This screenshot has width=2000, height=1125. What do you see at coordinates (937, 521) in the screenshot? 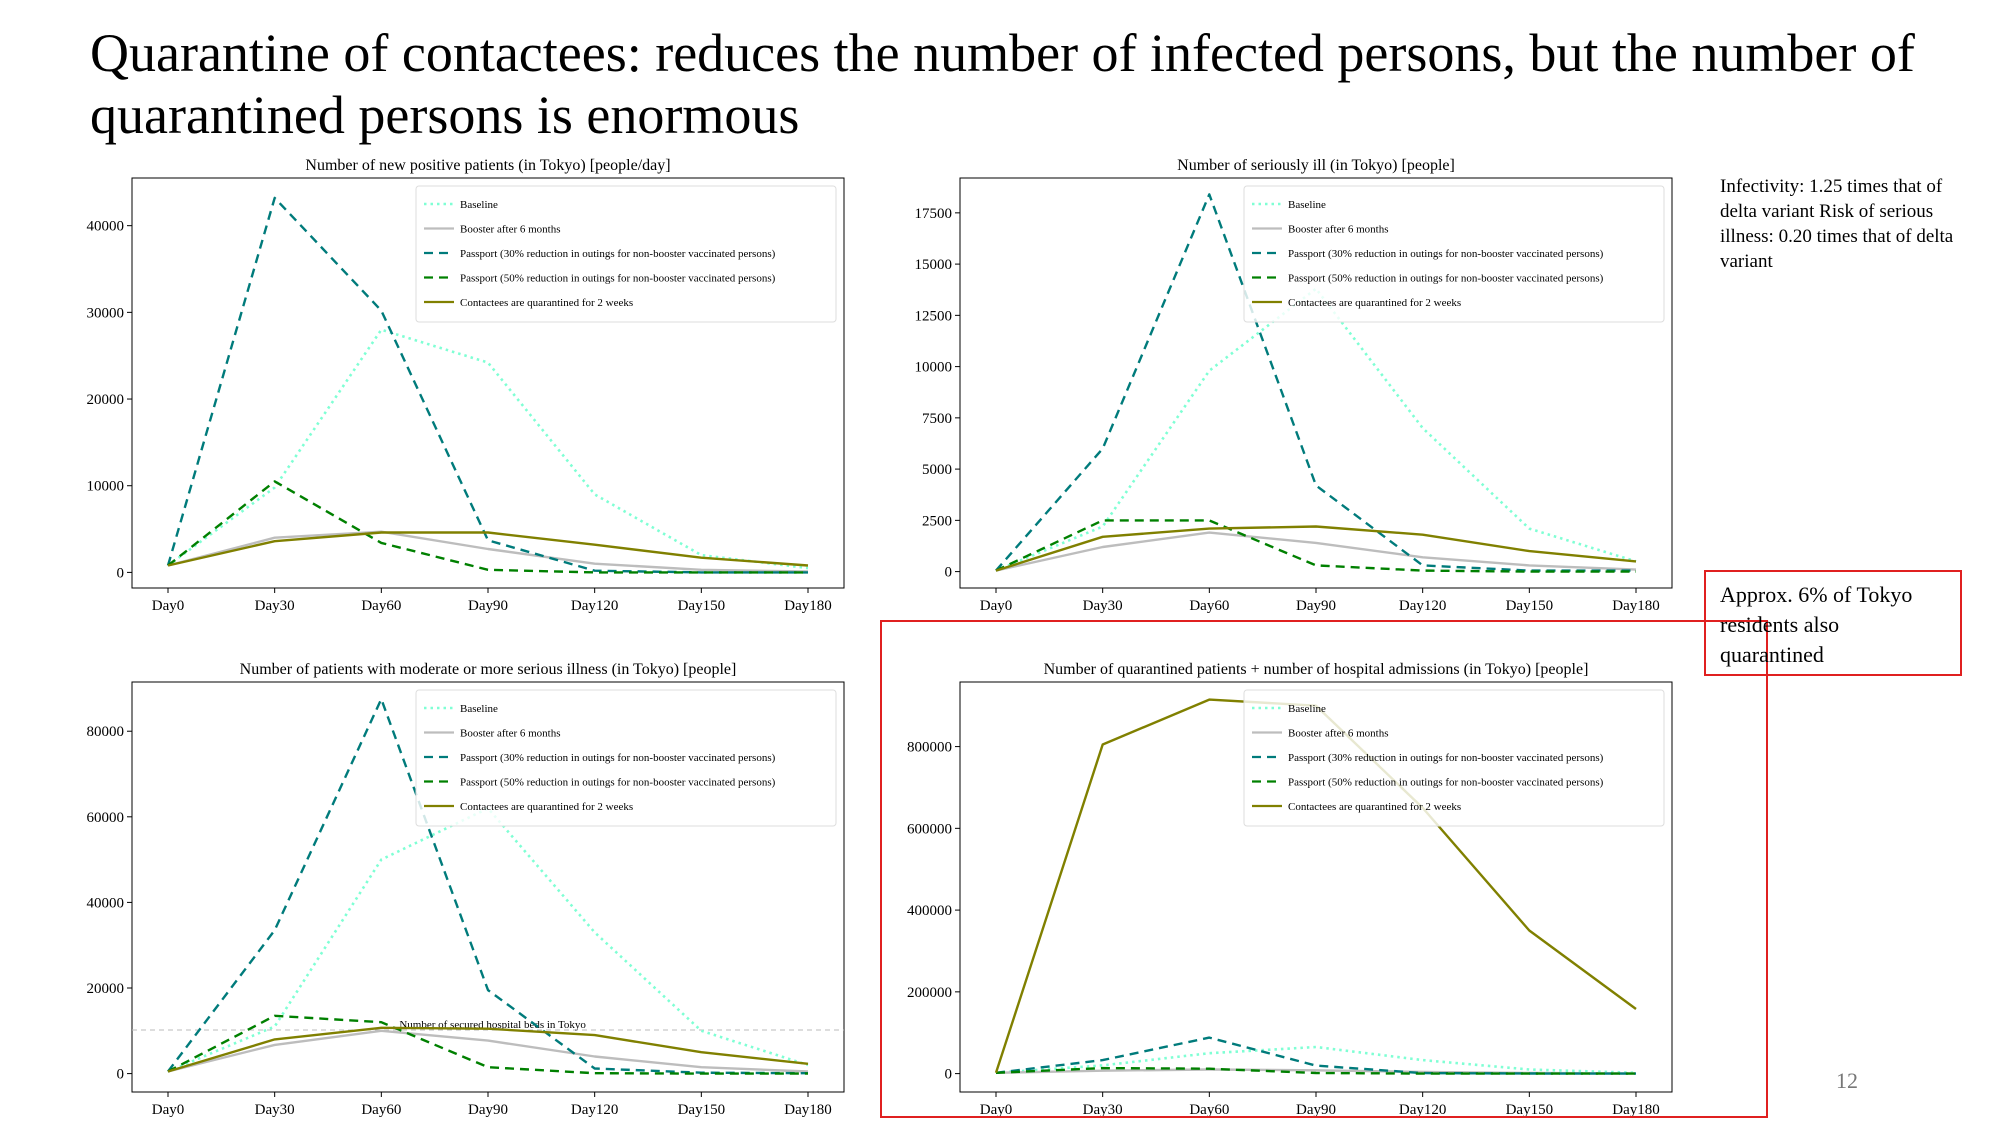
I see `y-tick-label: 2500` at bounding box center [937, 521].